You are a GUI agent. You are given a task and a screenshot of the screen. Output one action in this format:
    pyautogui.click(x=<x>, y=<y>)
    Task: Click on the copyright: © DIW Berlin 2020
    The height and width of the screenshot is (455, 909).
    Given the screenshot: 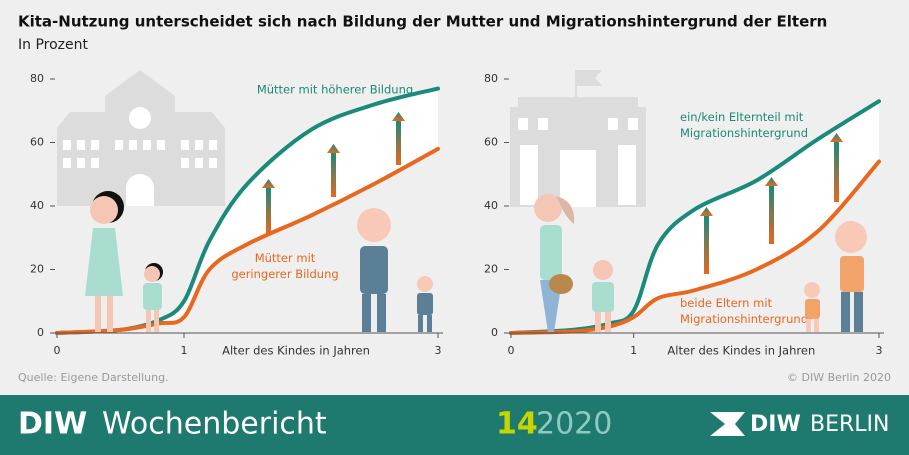 What is the action you would take?
    pyautogui.click(x=839, y=377)
    